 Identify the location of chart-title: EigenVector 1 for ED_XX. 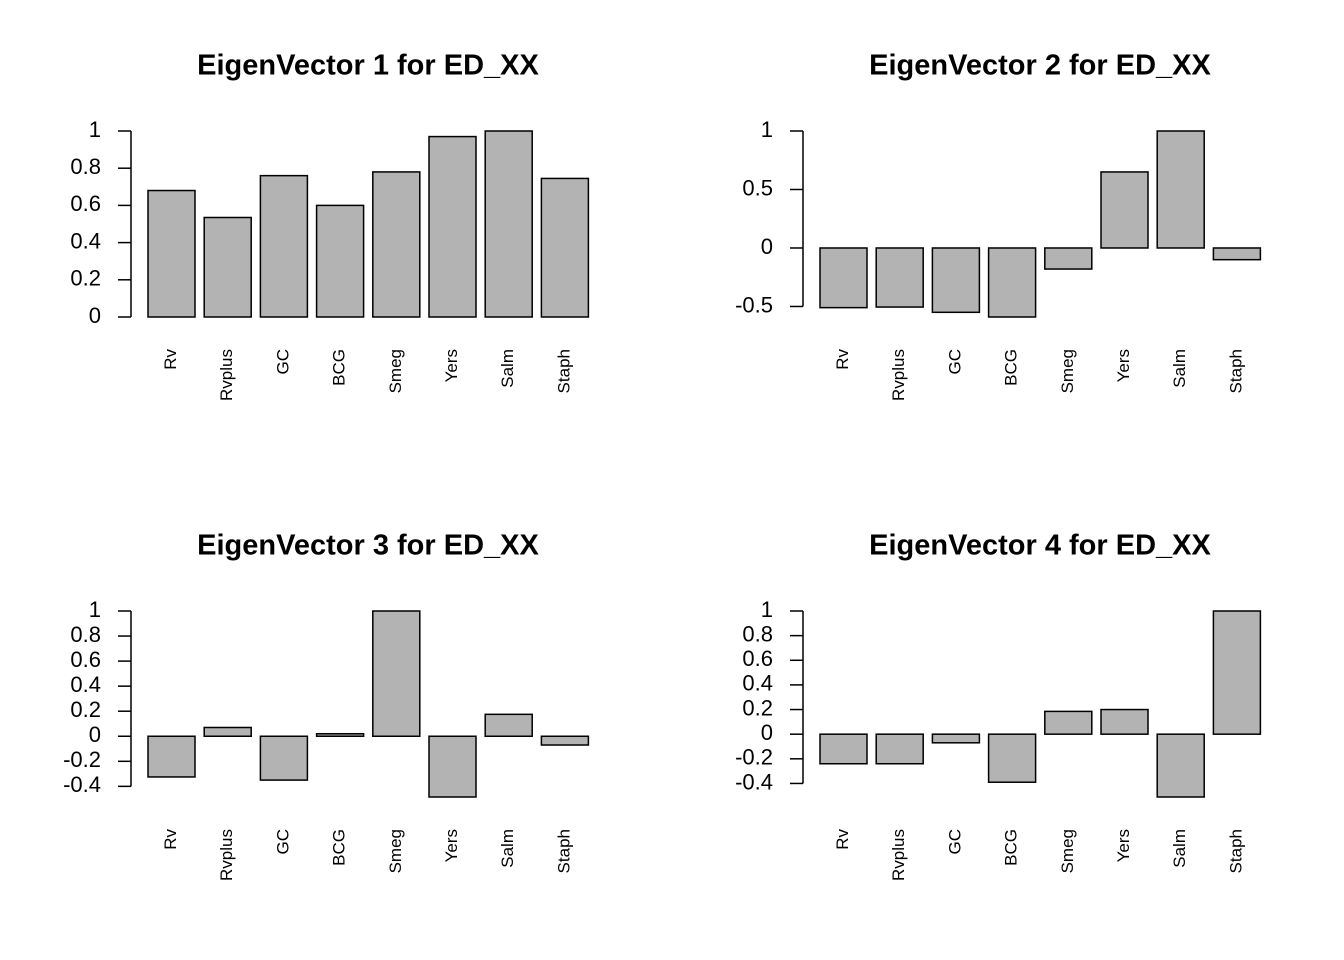
(368, 66).